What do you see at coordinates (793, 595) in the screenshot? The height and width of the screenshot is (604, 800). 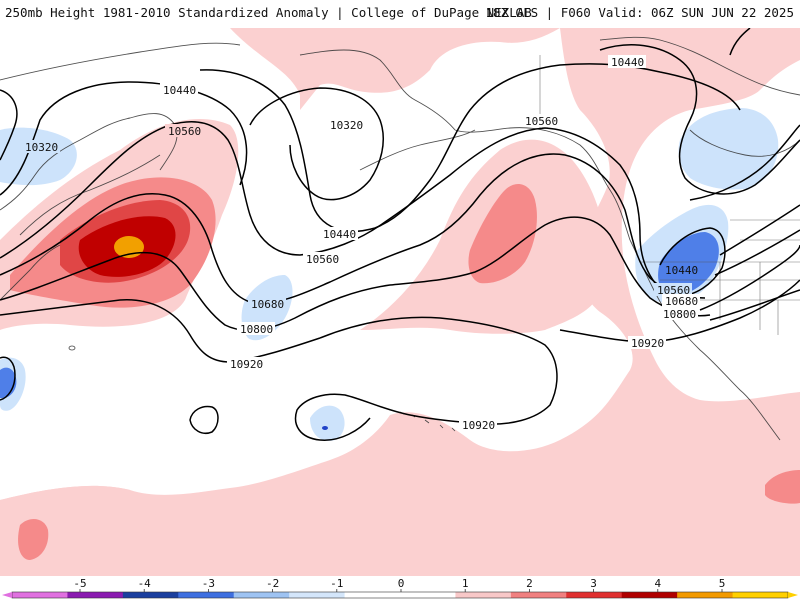 I see `colorbar-right-arrow` at bounding box center [793, 595].